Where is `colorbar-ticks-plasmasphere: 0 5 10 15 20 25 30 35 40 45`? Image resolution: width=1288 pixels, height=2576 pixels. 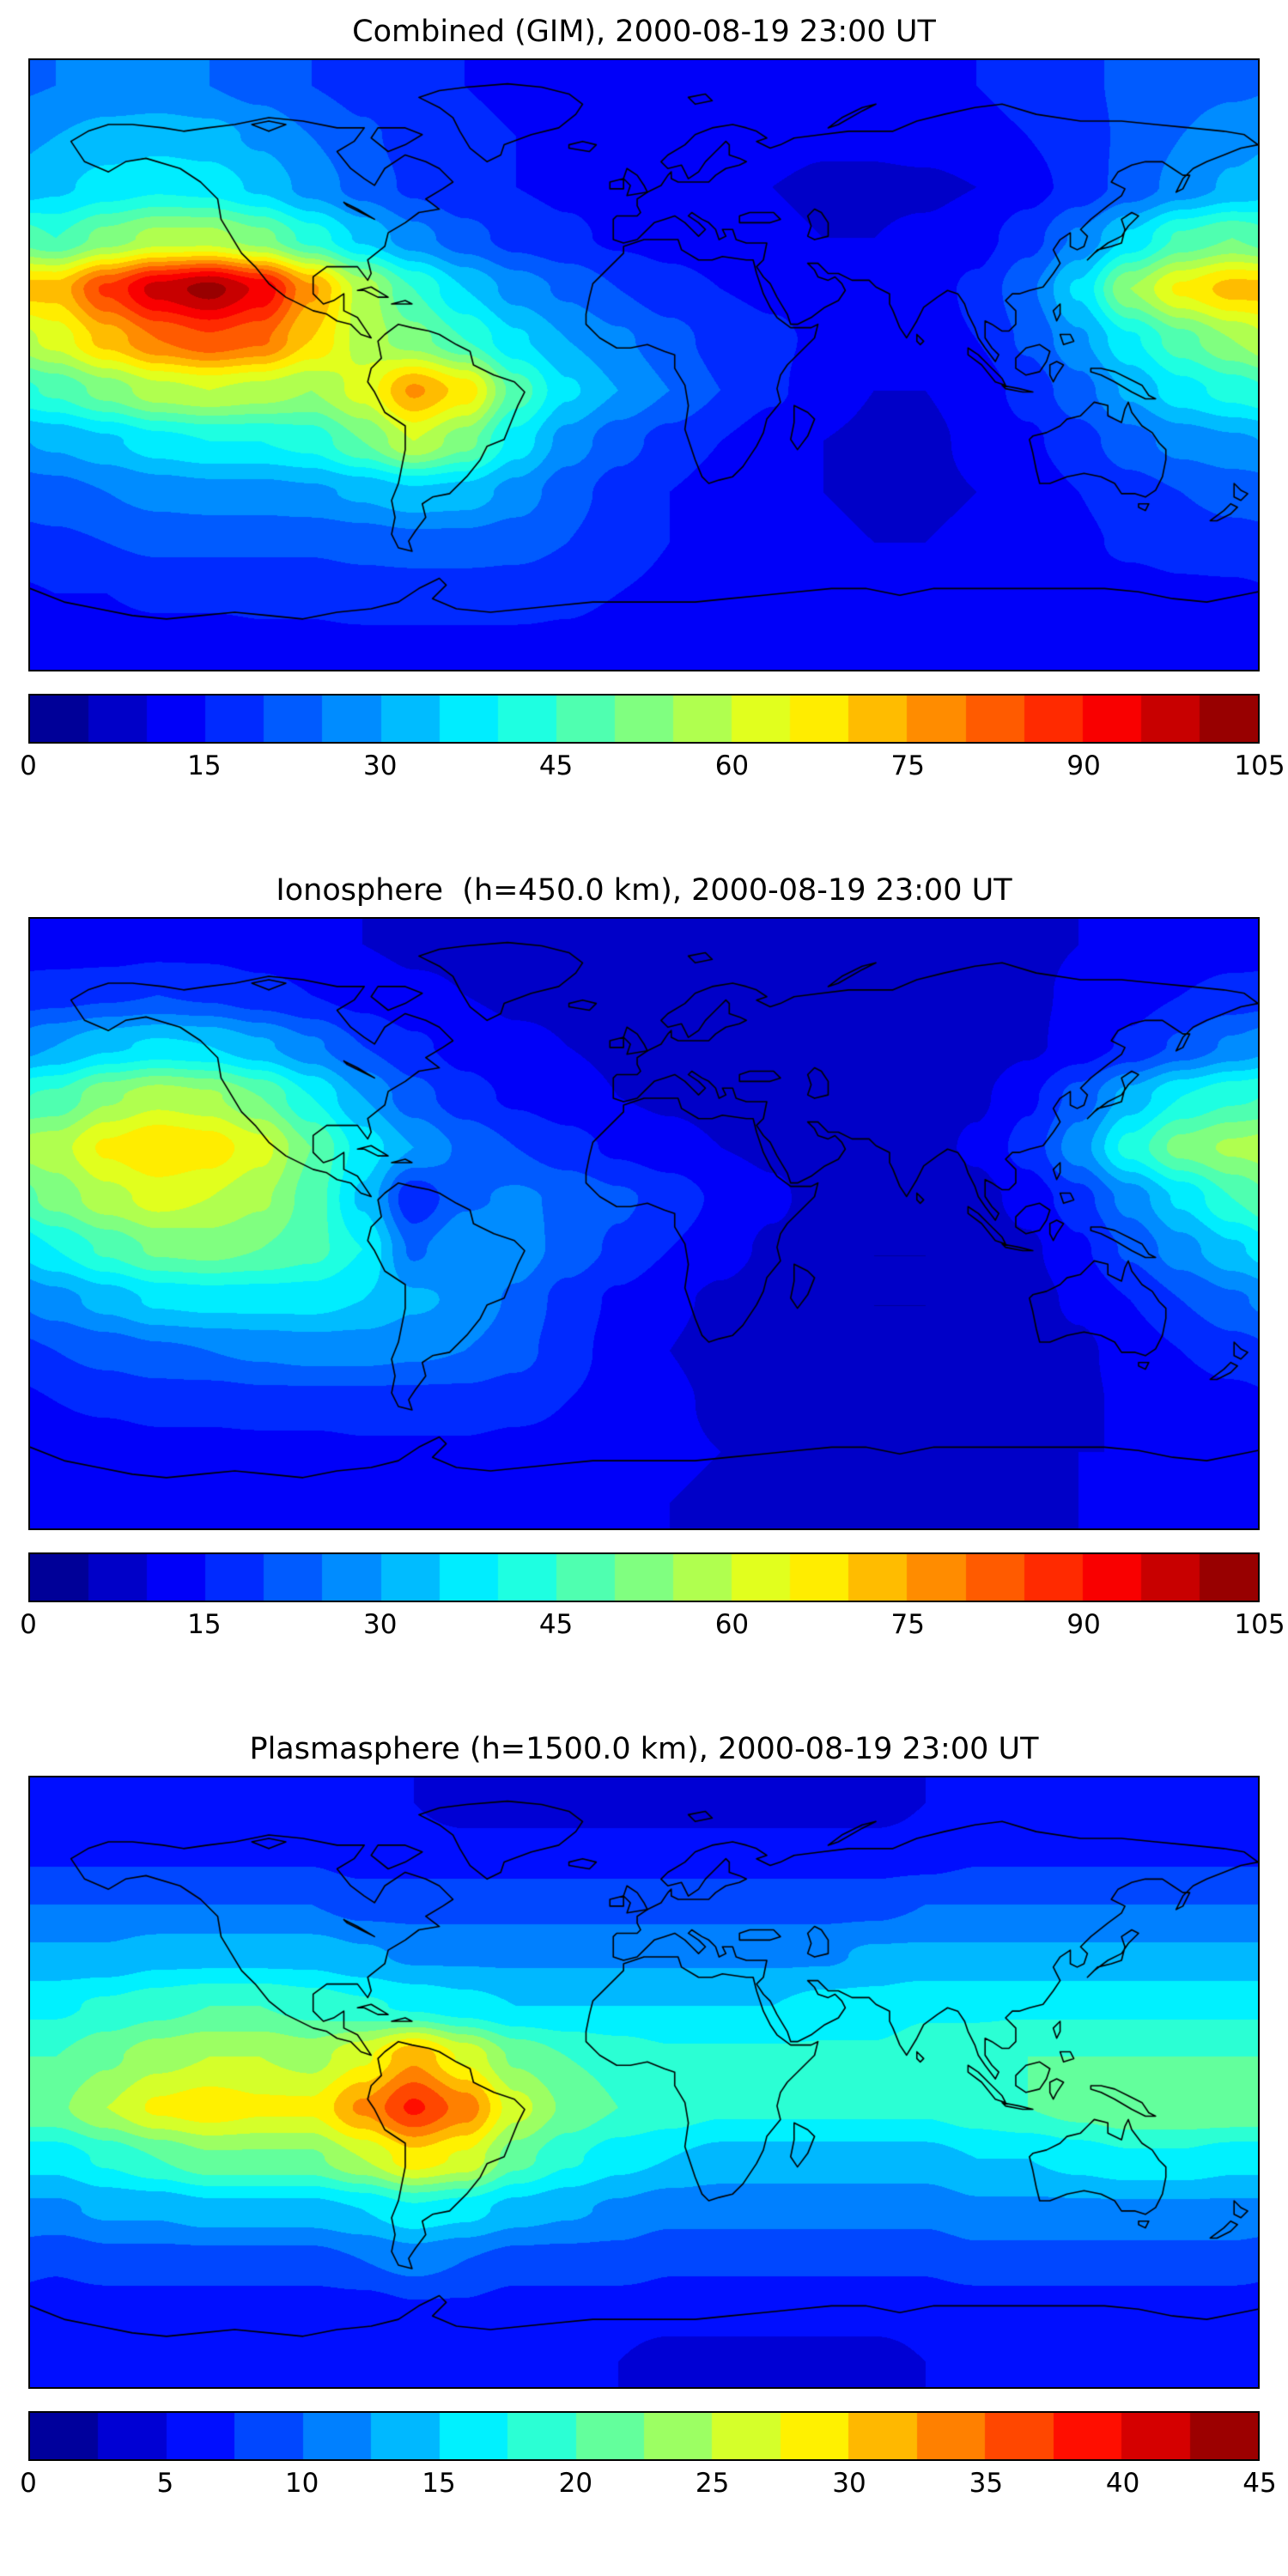 colorbar-ticks-plasmasphere: 0 5 10 15 20 25 30 35 40 45 is located at coordinates (649, 2481).